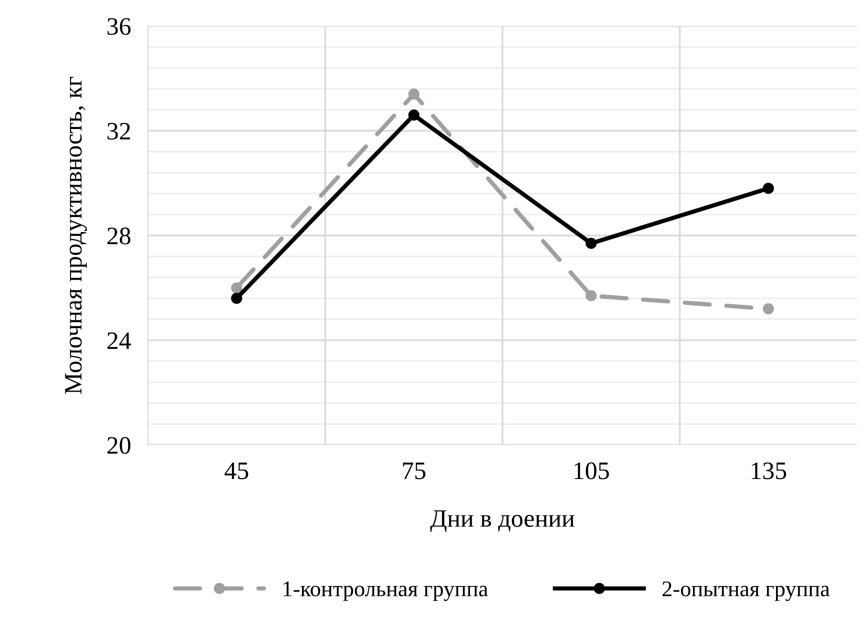  I want to click on y-tick-label: 20, so click(118, 445).